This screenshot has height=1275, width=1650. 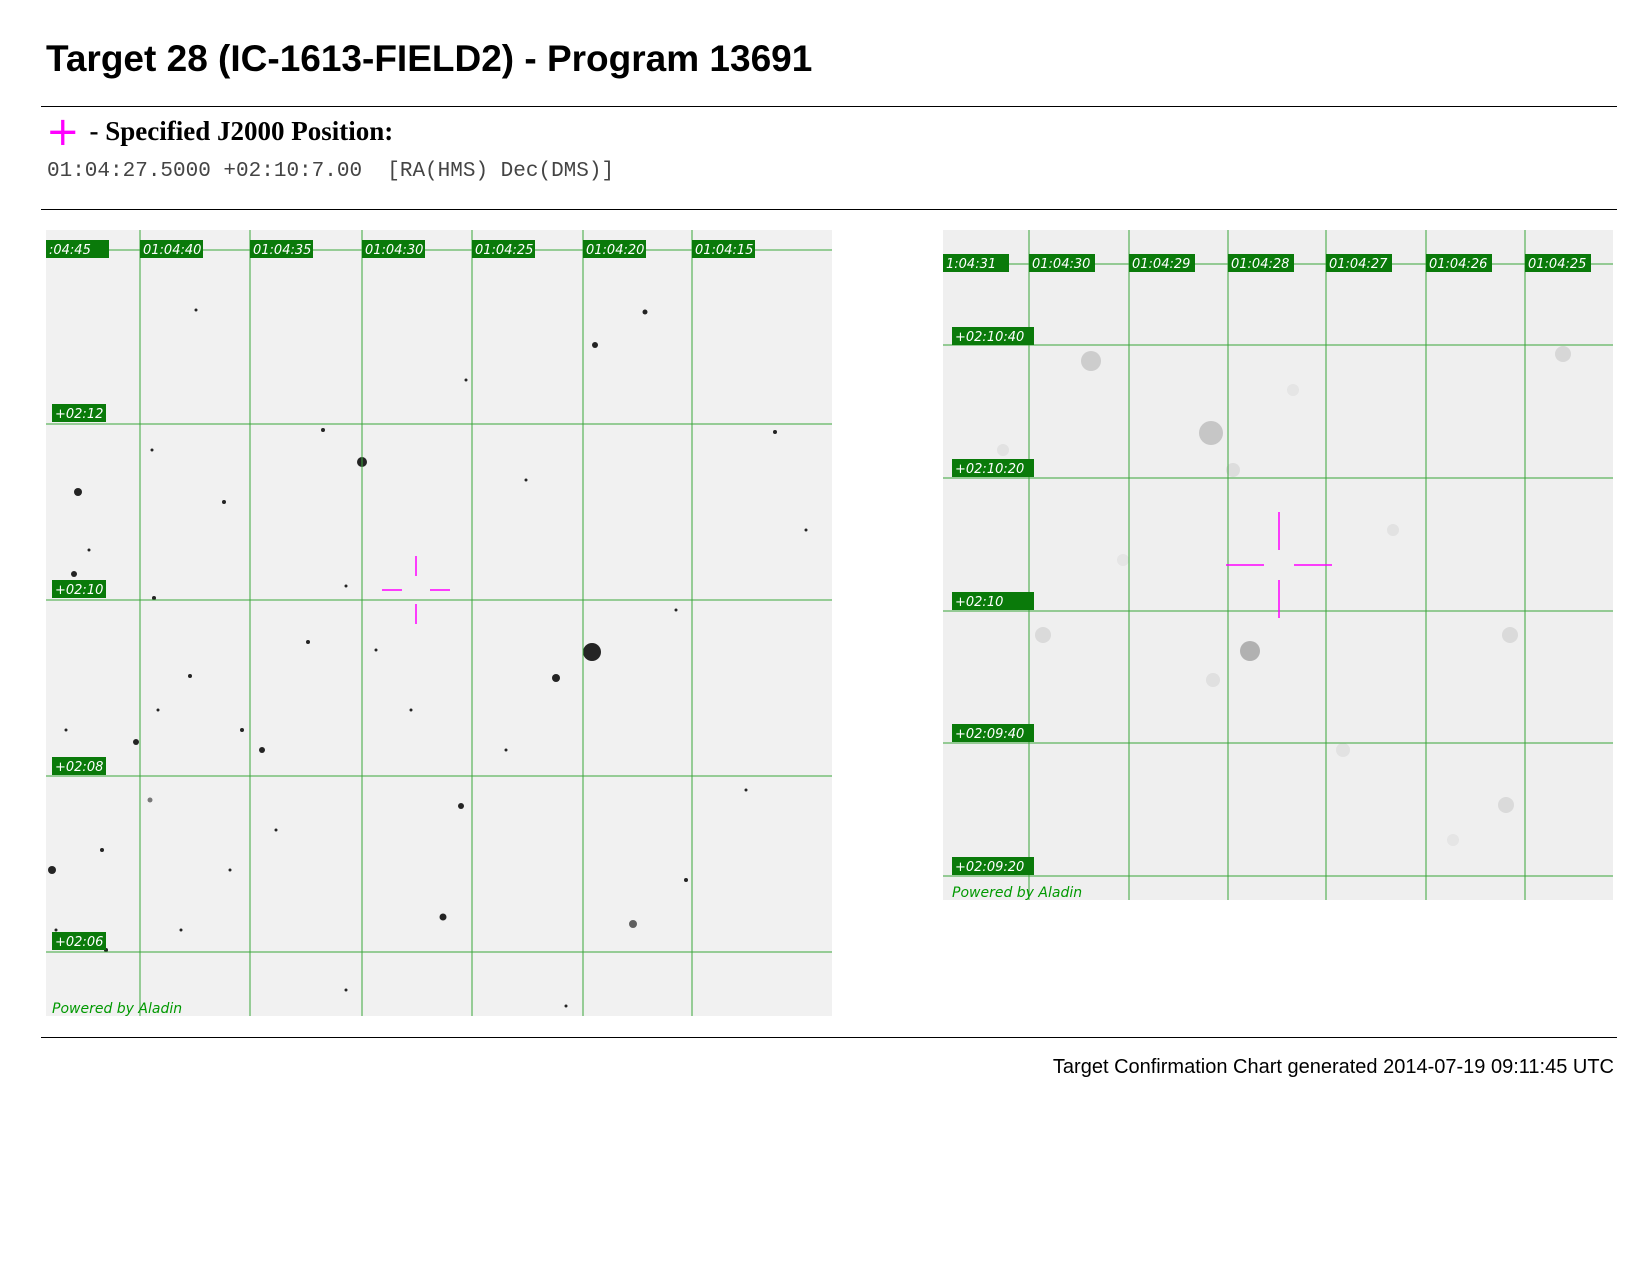 I want to click on ra-tick-label: 01:04:27, so click(x=1358, y=264).